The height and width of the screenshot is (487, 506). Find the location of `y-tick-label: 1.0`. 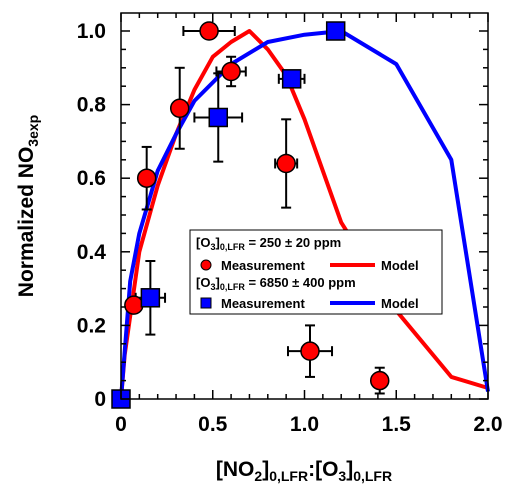

y-tick-label: 1.0 is located at coordinates (91, 31).